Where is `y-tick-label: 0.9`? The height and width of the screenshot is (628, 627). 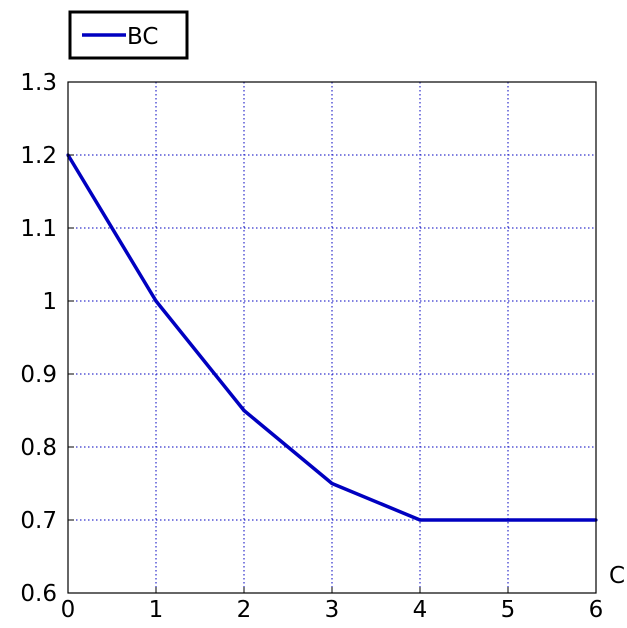 y-tick-label: 0.9 is located at coordinates (38, 375).